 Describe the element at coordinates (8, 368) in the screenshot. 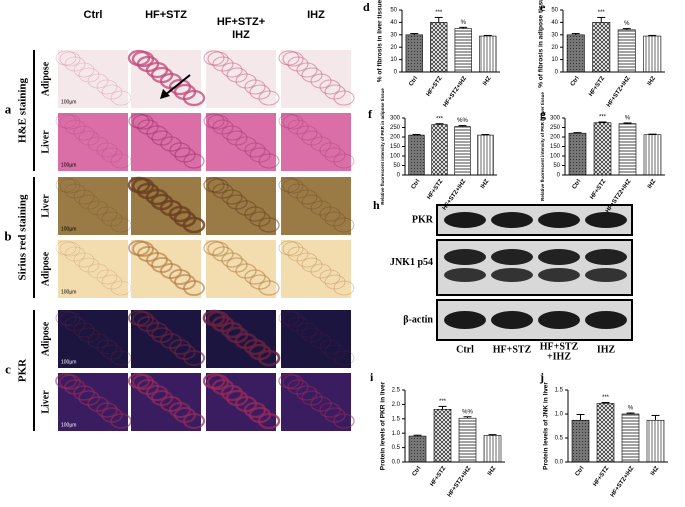

I see `panel-letter: c` at that location.